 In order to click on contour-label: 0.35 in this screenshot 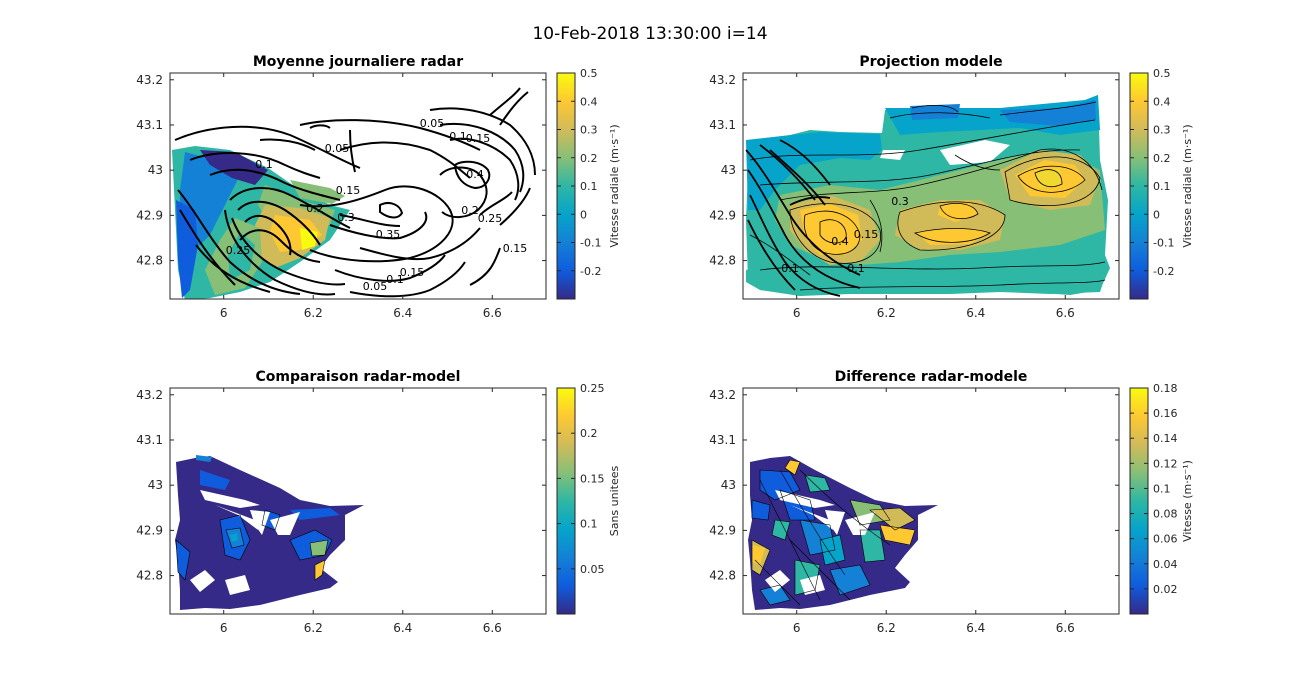, I will do `click(388, 234)`.